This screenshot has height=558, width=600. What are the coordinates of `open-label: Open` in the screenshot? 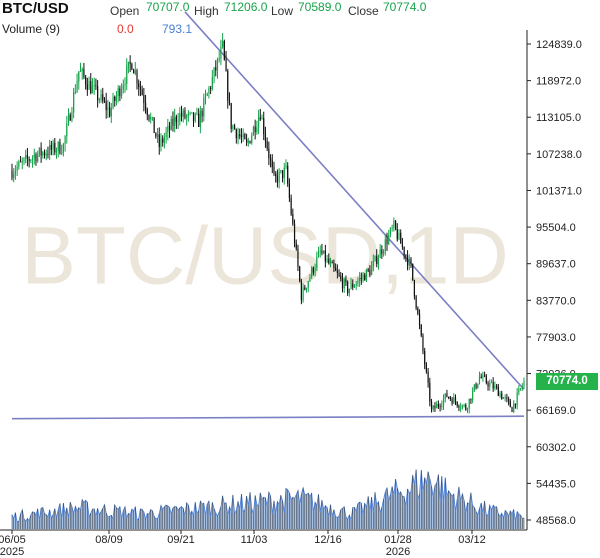 It's located at (125, 11).